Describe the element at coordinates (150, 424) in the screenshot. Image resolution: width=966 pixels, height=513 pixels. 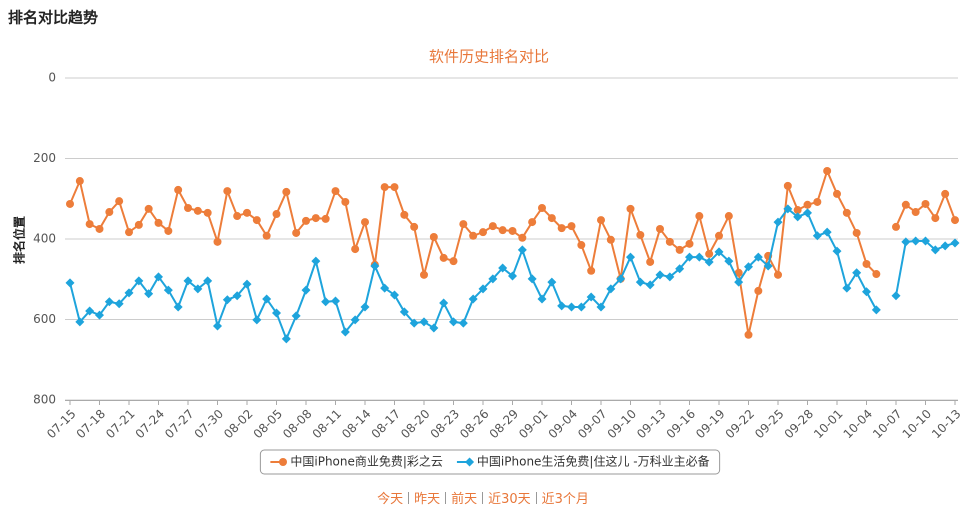
I see `x-tick-label: 07-24` at that location.